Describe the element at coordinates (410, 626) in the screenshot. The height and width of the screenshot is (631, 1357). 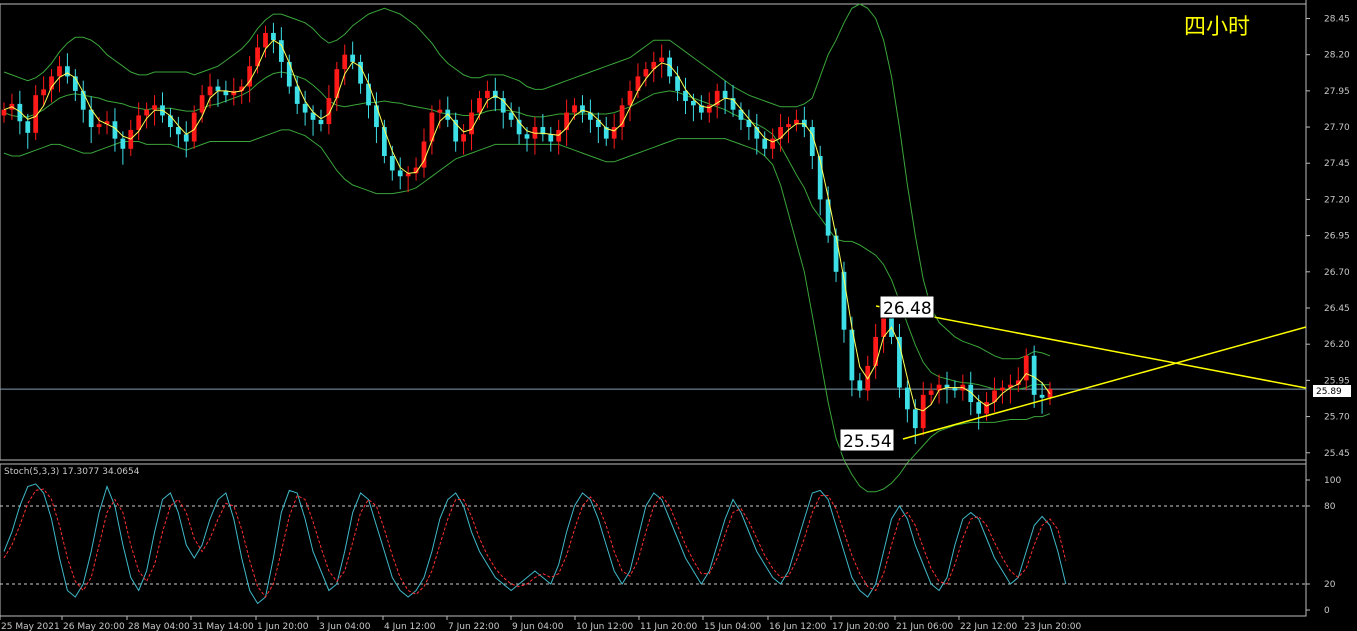
I see `time-tick-label: 4 Jun 12:00` at that location.